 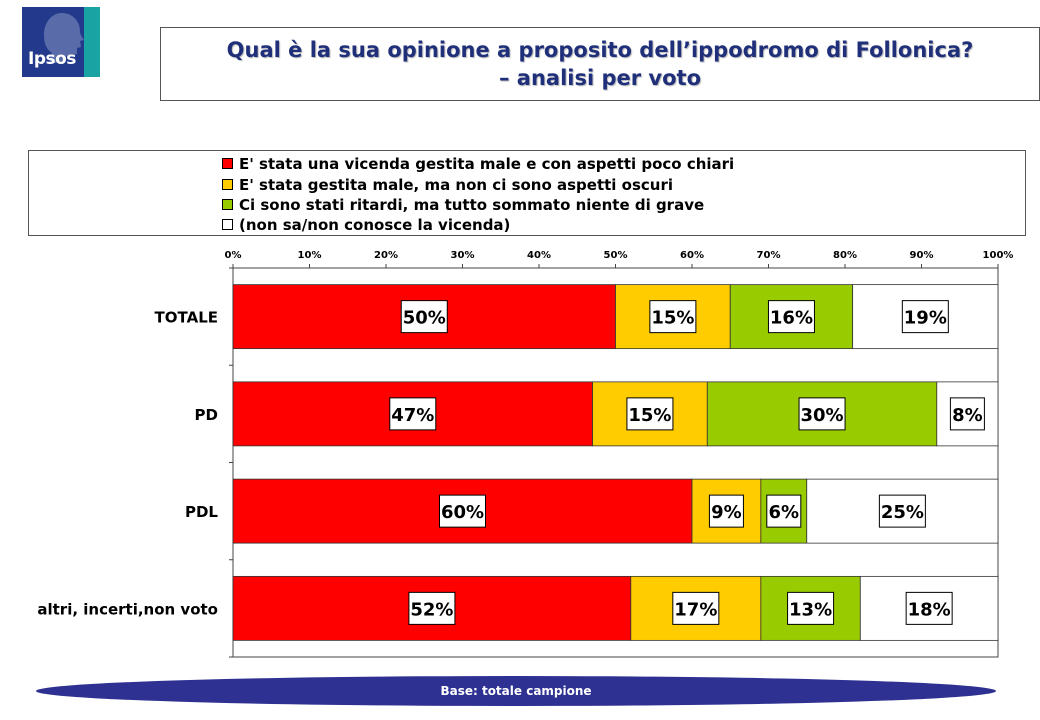 I want to click on x-tick-label: 100%, so click(x=998, y=255).